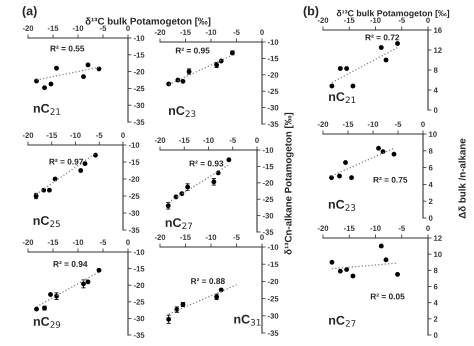  I want to click on y-axis-title: Δδ bulk /n-alkane, so click(462, 178).